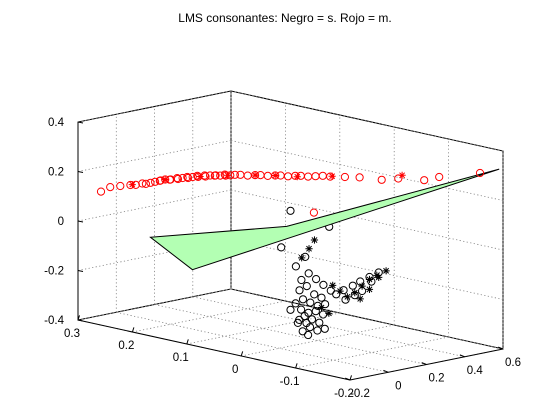 The image size is (560, 420). I want to click on chart-title: LMS consonantes: Negro = s. Rojo = m., so click(284, 18).